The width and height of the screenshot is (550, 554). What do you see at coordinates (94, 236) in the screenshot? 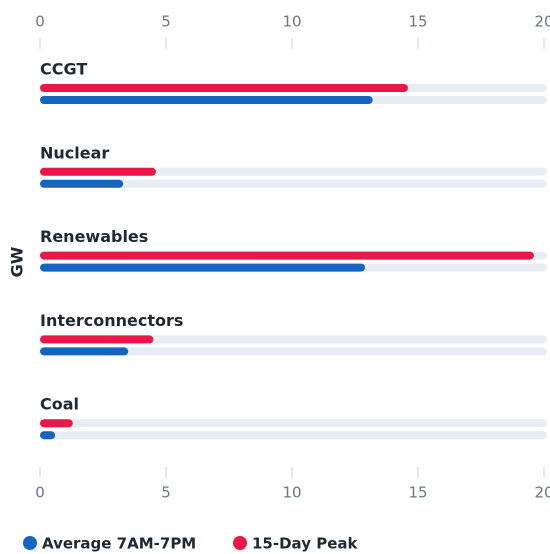
I see `category-label: Renewables` at bounding box center [94, 236].